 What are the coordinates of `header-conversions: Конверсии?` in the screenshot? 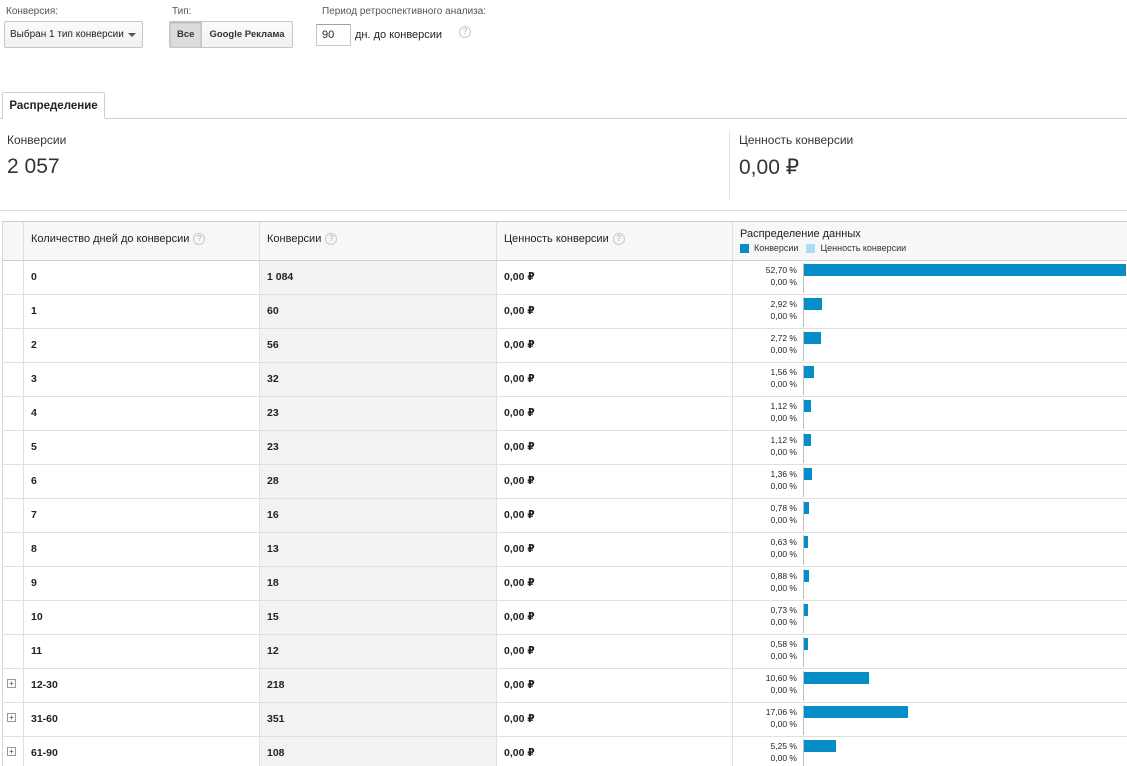 It's located at (377, 241).